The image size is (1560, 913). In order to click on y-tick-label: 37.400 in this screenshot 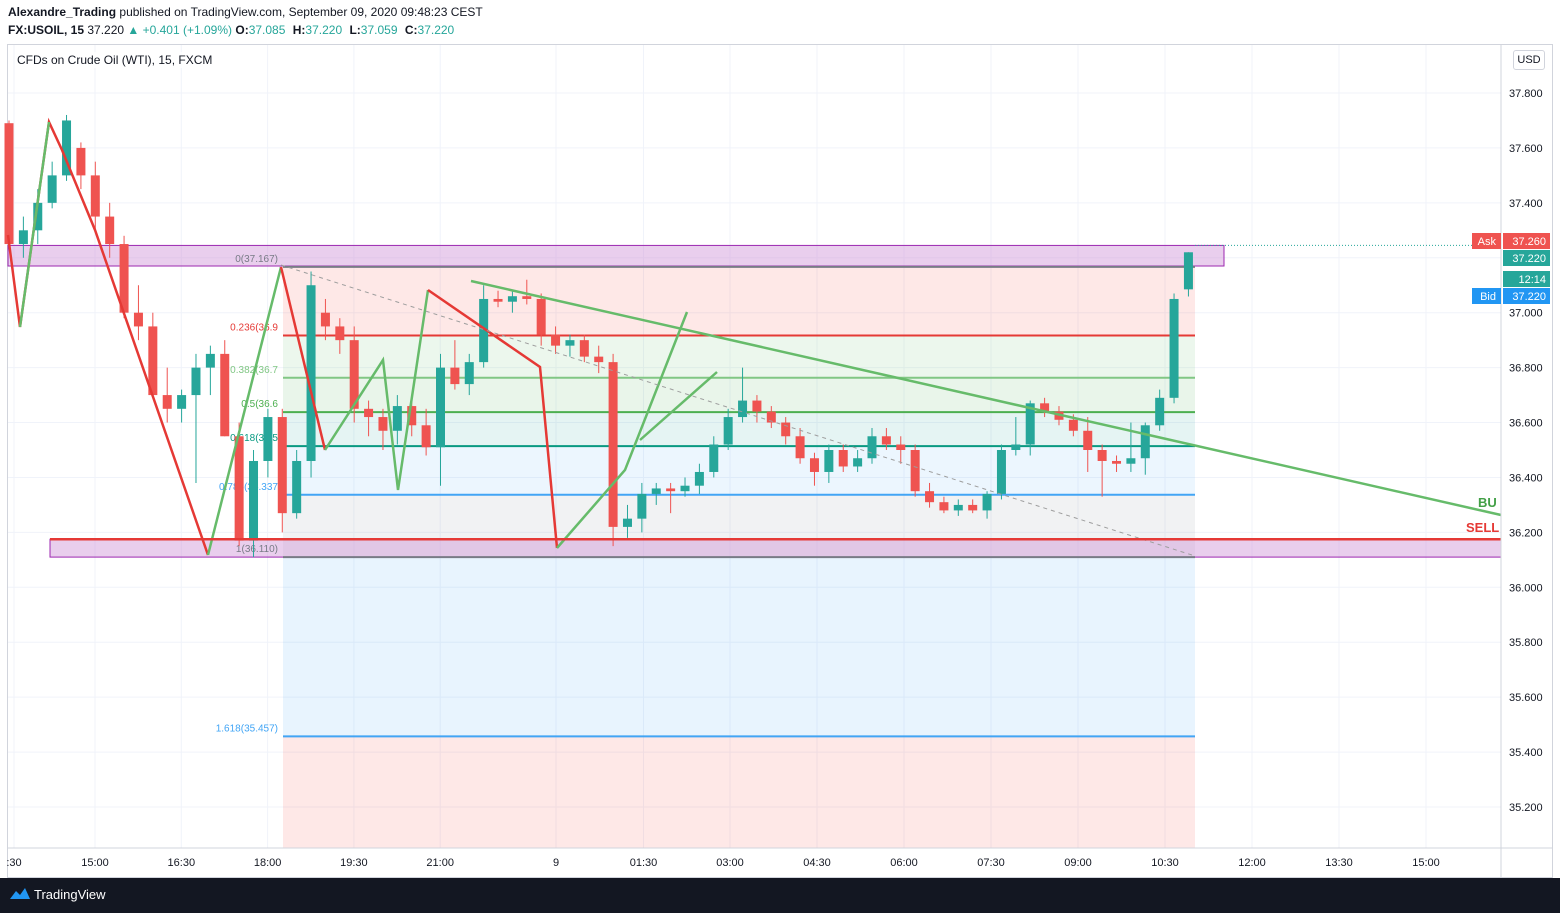, I will do `click(1526, 204)`.